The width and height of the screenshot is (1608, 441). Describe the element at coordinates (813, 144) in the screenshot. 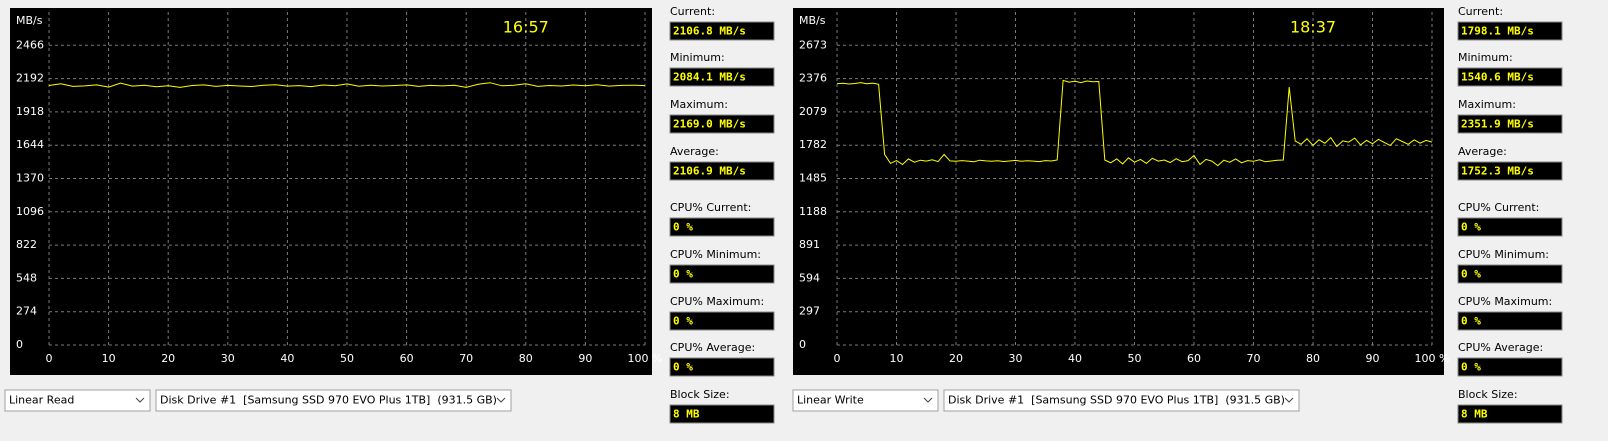

I see `y-tick-label: 1782` at that location.